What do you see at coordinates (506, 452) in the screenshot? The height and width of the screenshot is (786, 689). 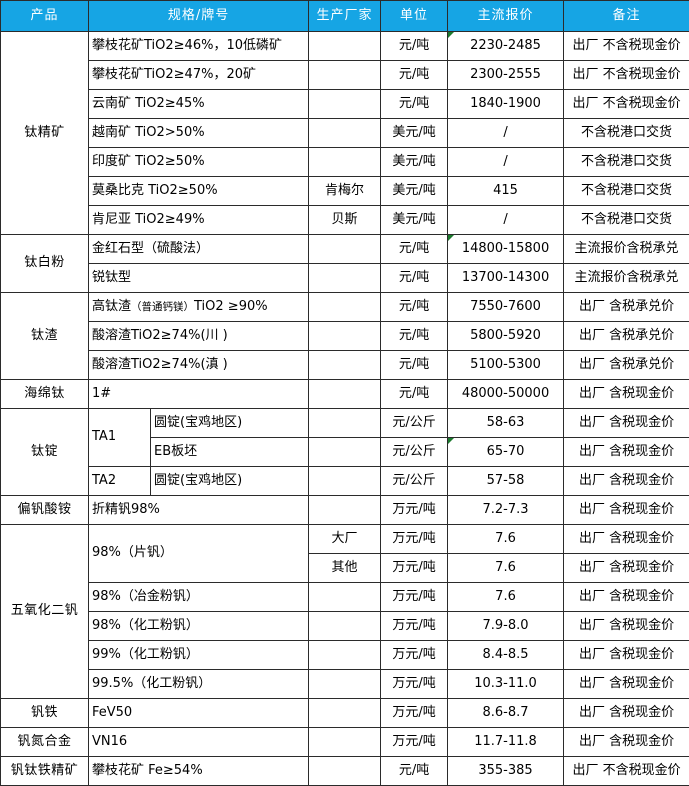 I see `cell-price: 65-70` at bounding box center [506, 452].